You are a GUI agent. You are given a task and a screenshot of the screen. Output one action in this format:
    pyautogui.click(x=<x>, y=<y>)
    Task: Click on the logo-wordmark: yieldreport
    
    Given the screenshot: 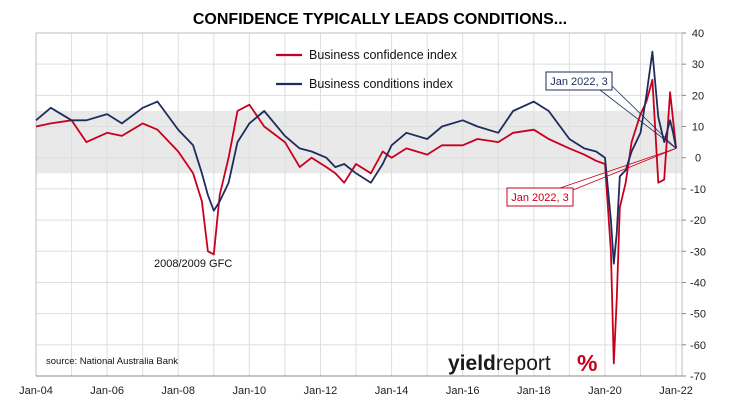 What is the action you would take?
    pyautogui.click(x=499, y=363)
    